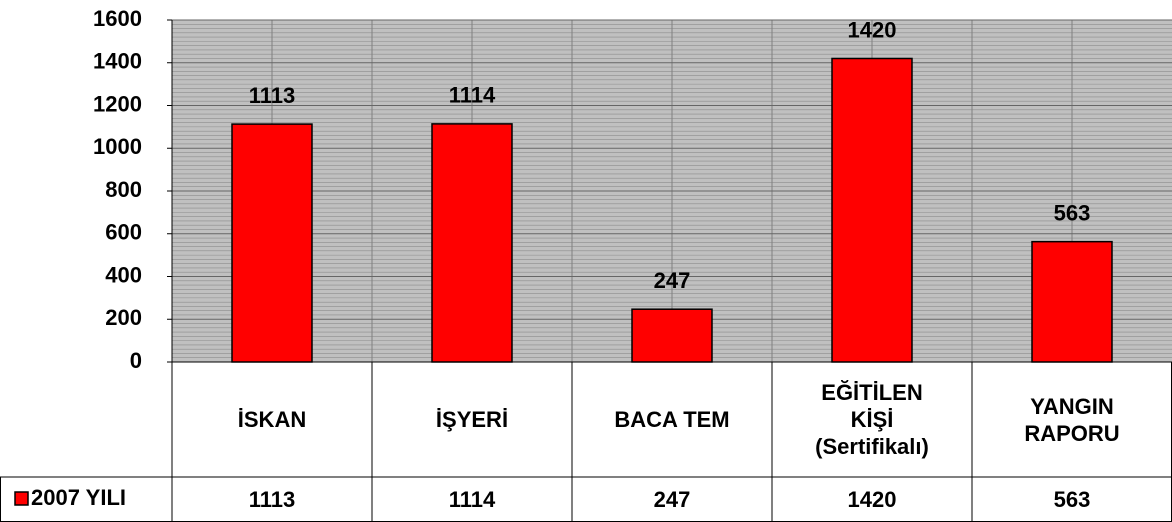  I want to click on value-label: 563, so click(1072, 212).